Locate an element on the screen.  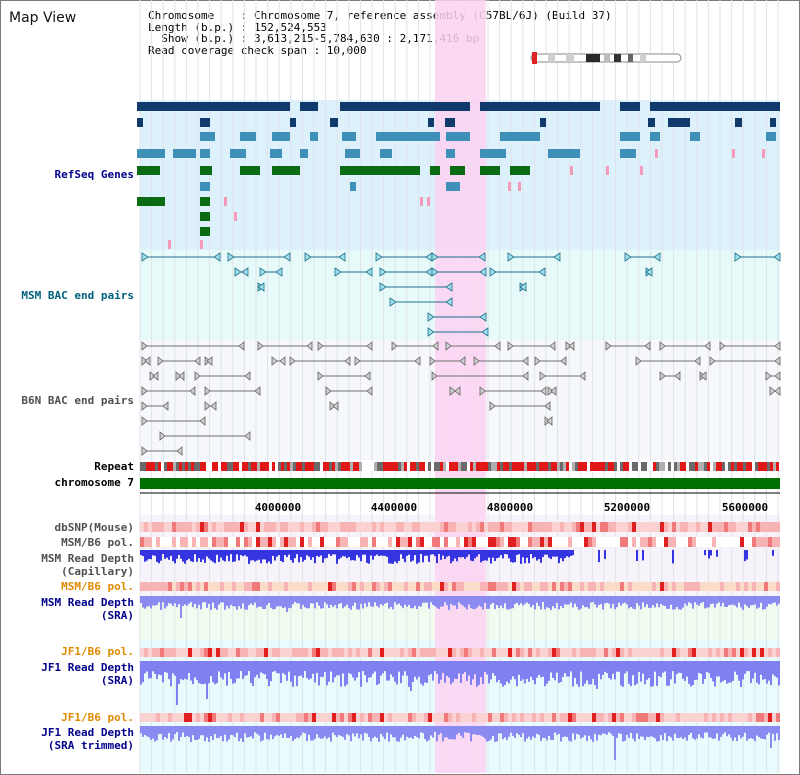
highlight-region is located at coordinates (460, 386).